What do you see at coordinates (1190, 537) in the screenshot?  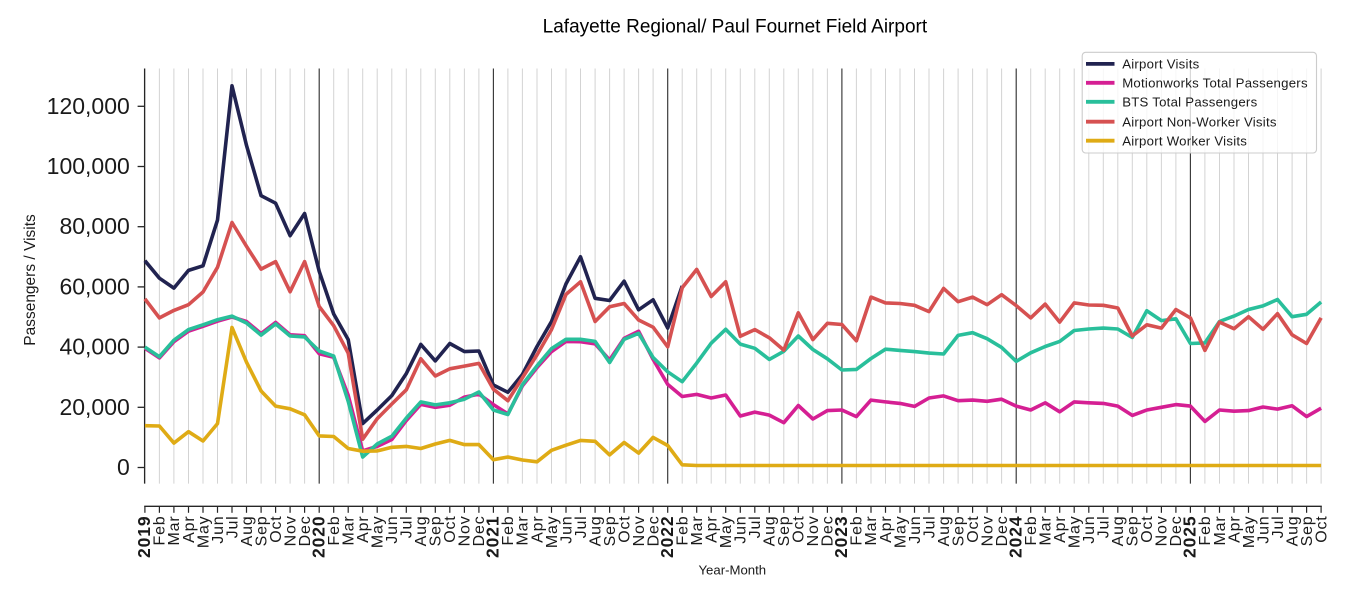 I see `svg-text: 2025` at bounding box center [1190, 537].